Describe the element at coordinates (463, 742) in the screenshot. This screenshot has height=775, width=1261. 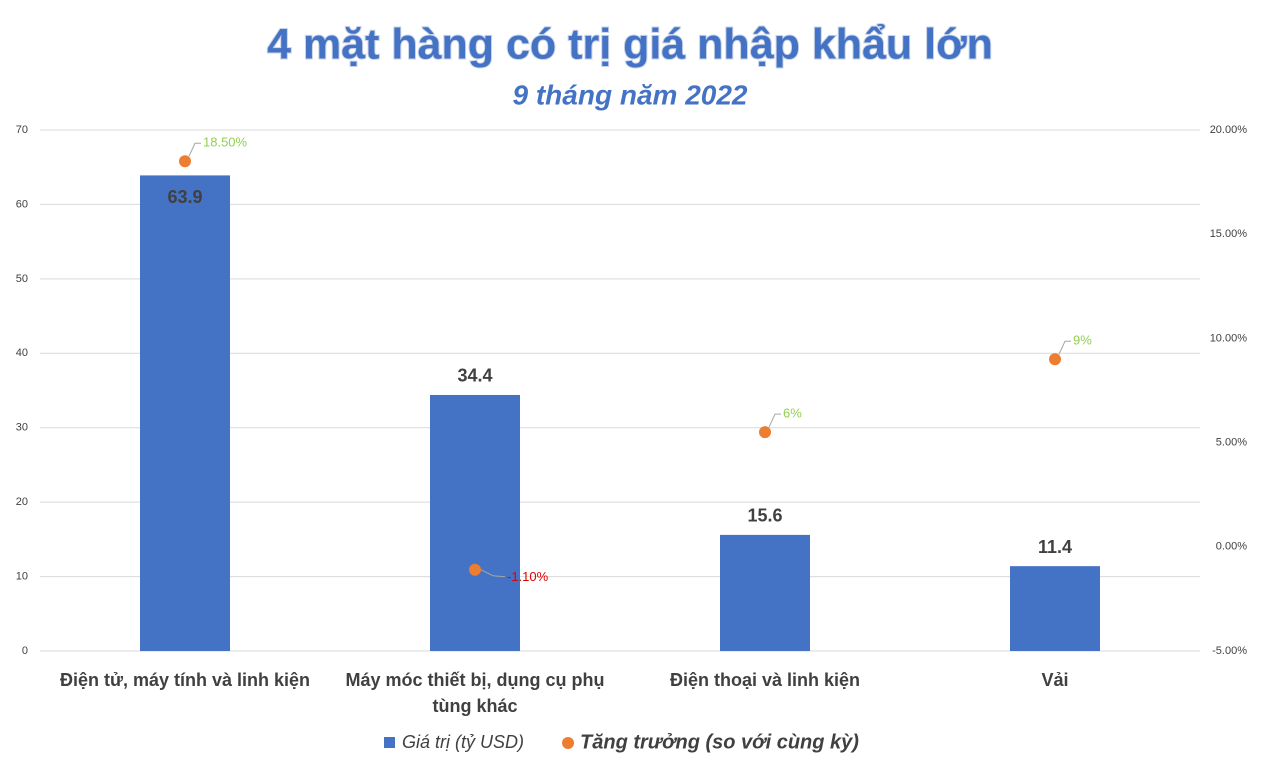
I see `legend-label: Giá trị (tỷ USD)` at that location.